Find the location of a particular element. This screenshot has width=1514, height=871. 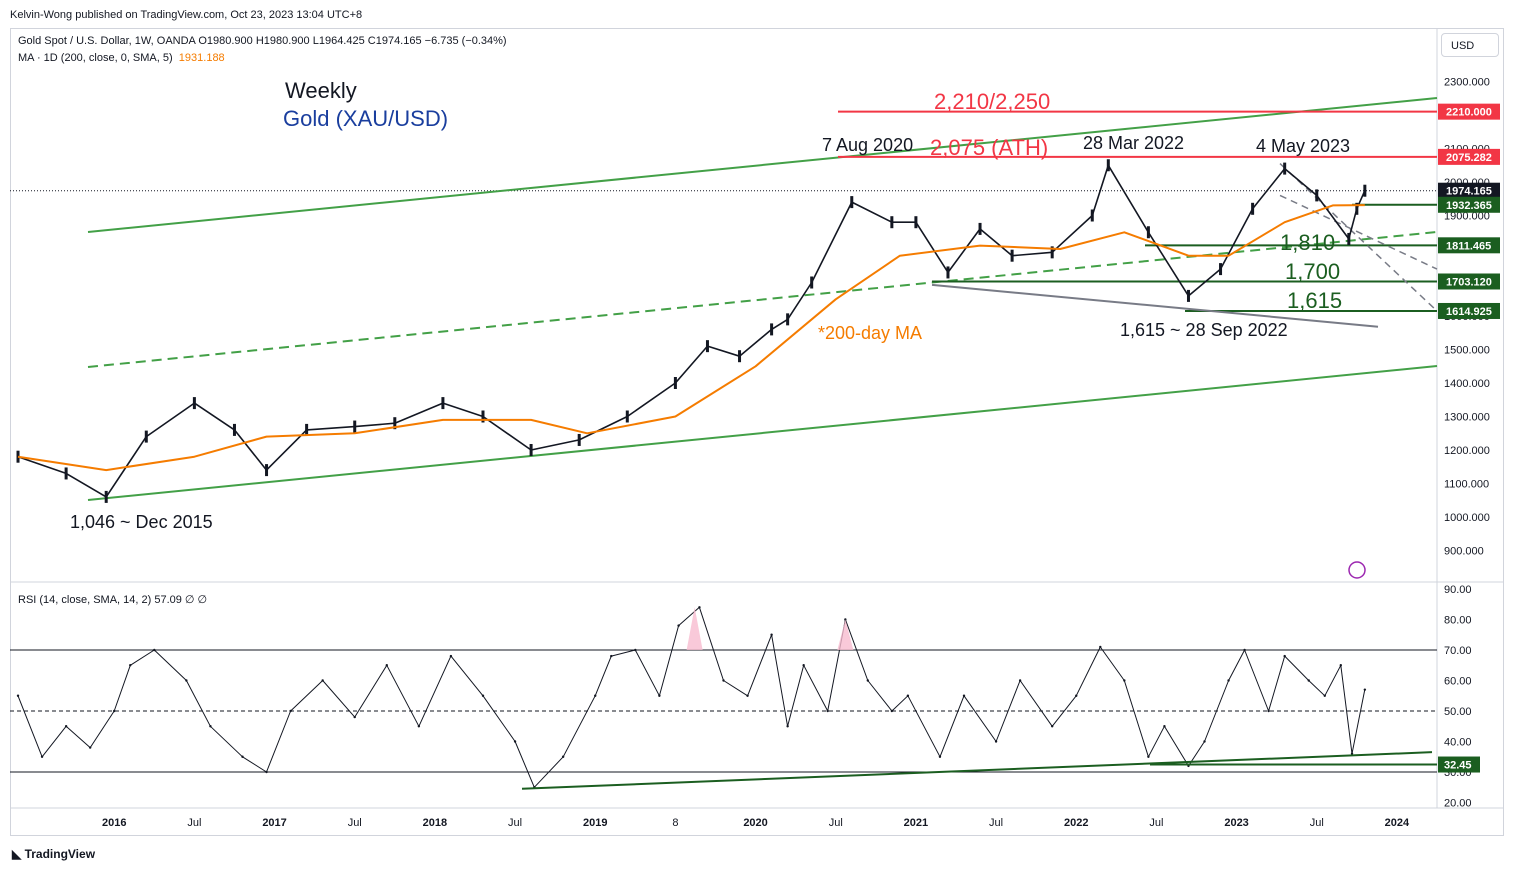

time-axis-tick: 2020 is located at coordinates (755, 823).